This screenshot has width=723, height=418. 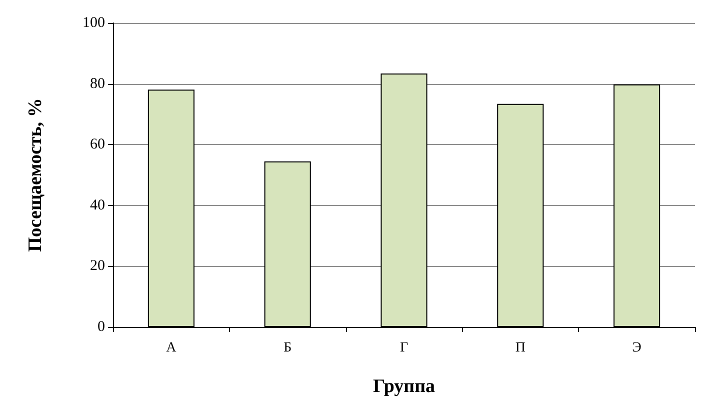 What do you see at coordinates (35, 175) in the screenshot?
I see `y-axis-title: Посещаемость, %` at bounding box center [35, 175].